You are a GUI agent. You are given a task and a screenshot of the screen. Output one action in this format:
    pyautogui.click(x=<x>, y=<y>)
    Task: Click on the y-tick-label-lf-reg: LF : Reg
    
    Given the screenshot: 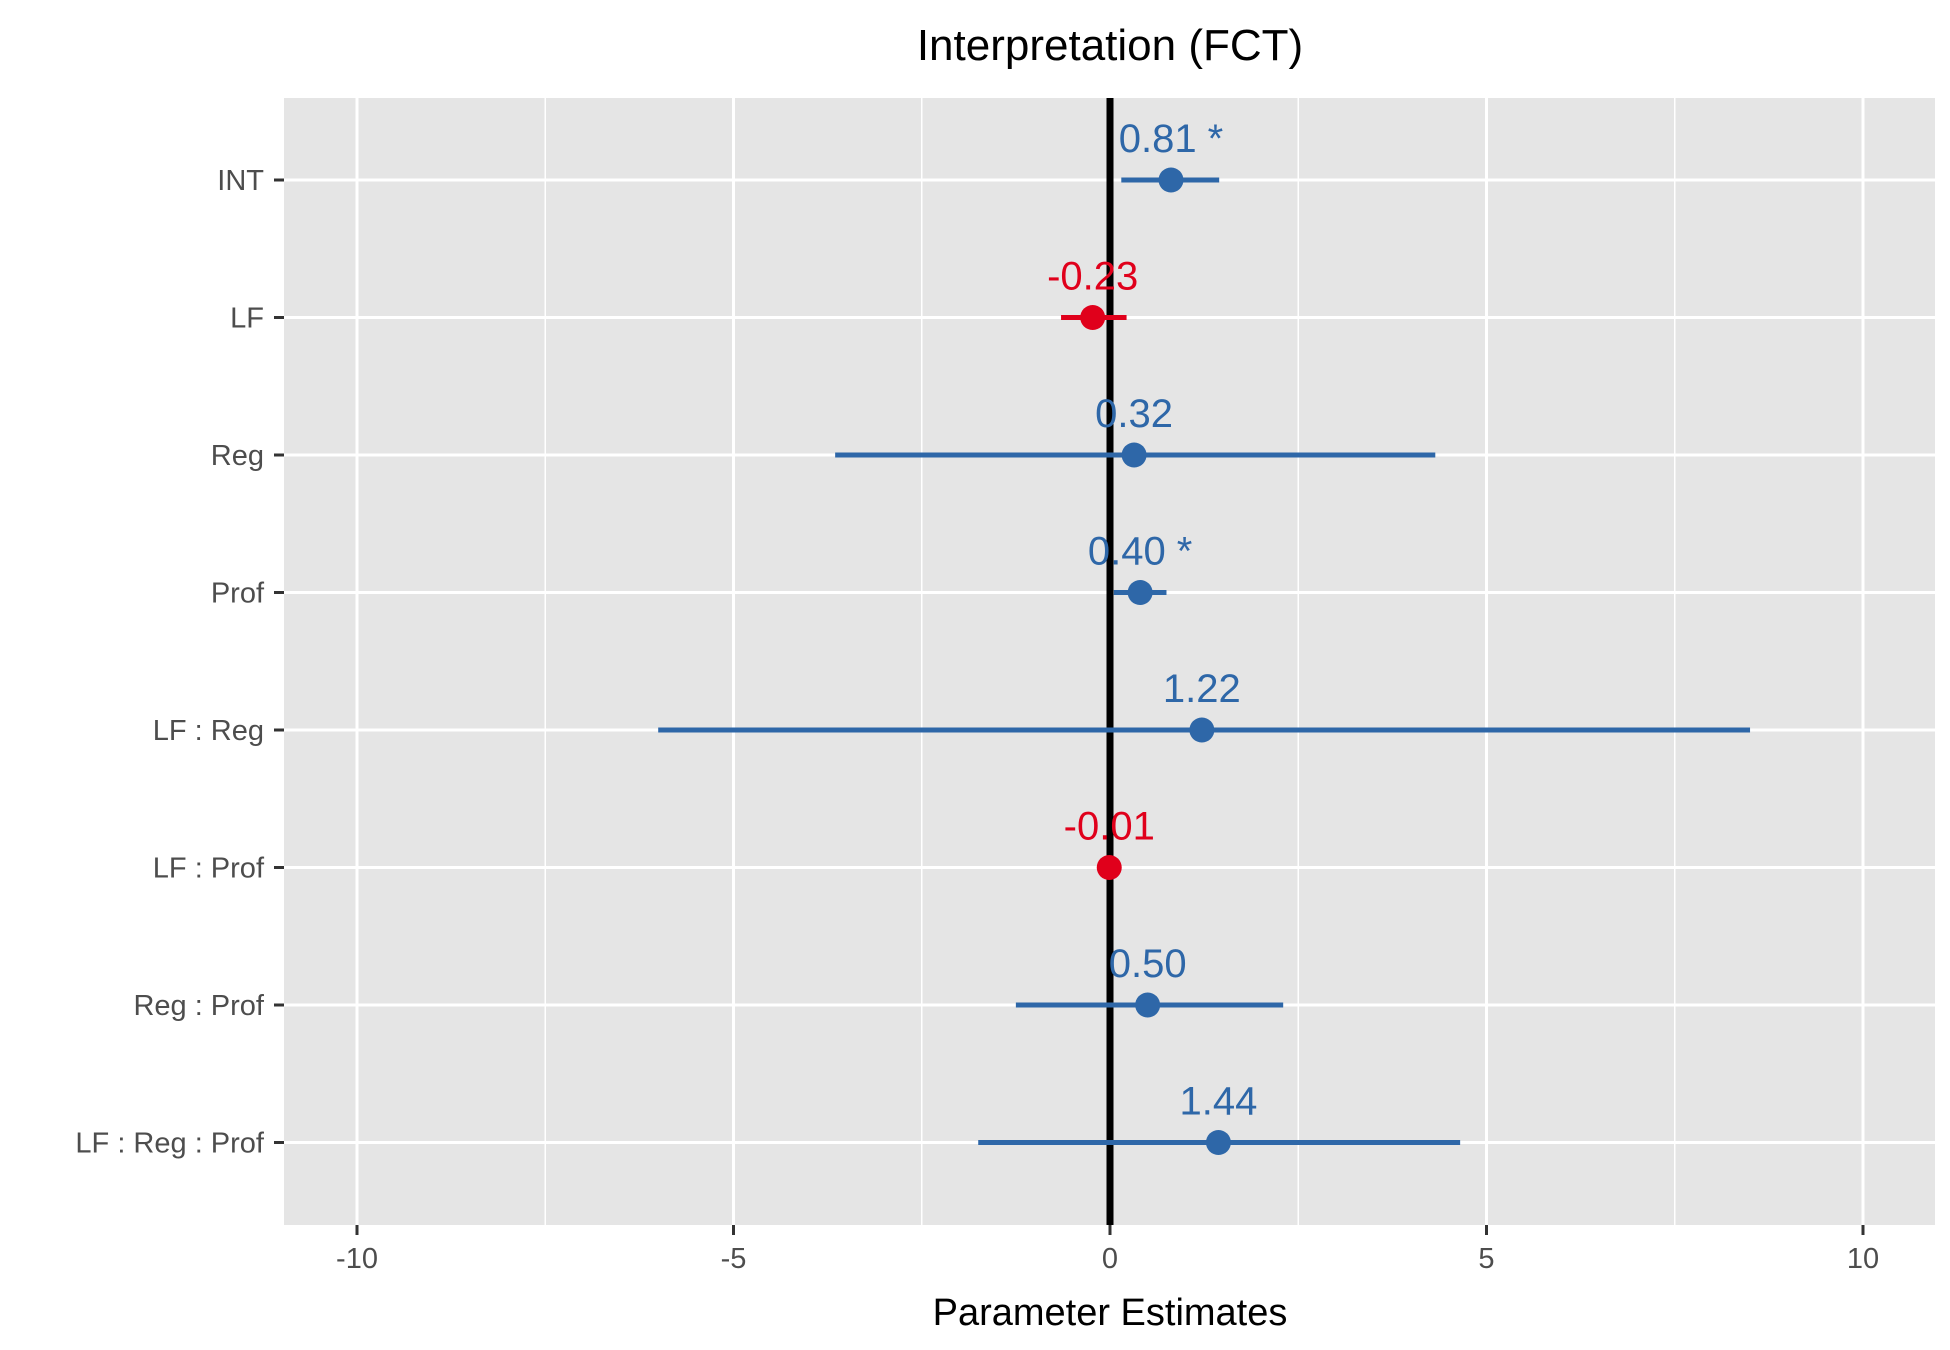 What is the action you would take?
    pyautogui.click(x=208, y=731)
    